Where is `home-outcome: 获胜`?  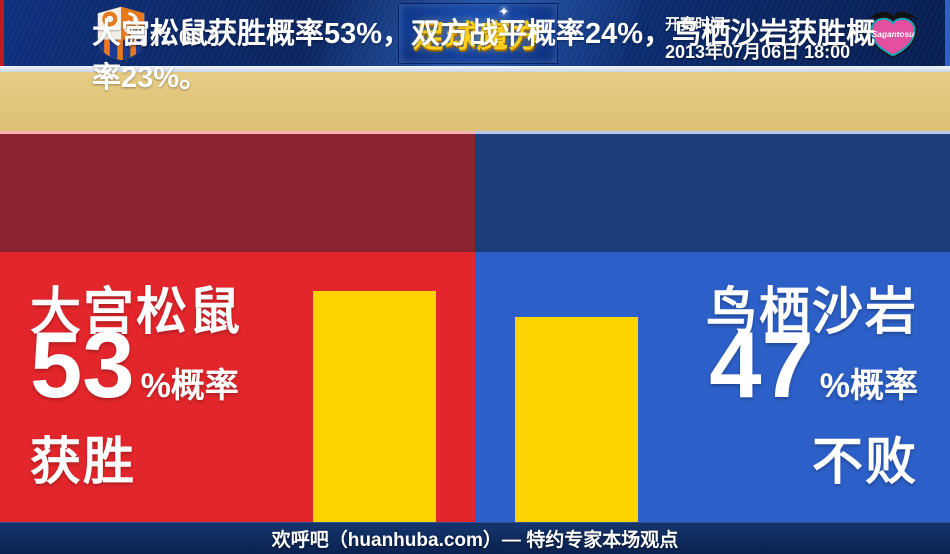
home-outcome: 获胜 is located at coordinates (83, 461).